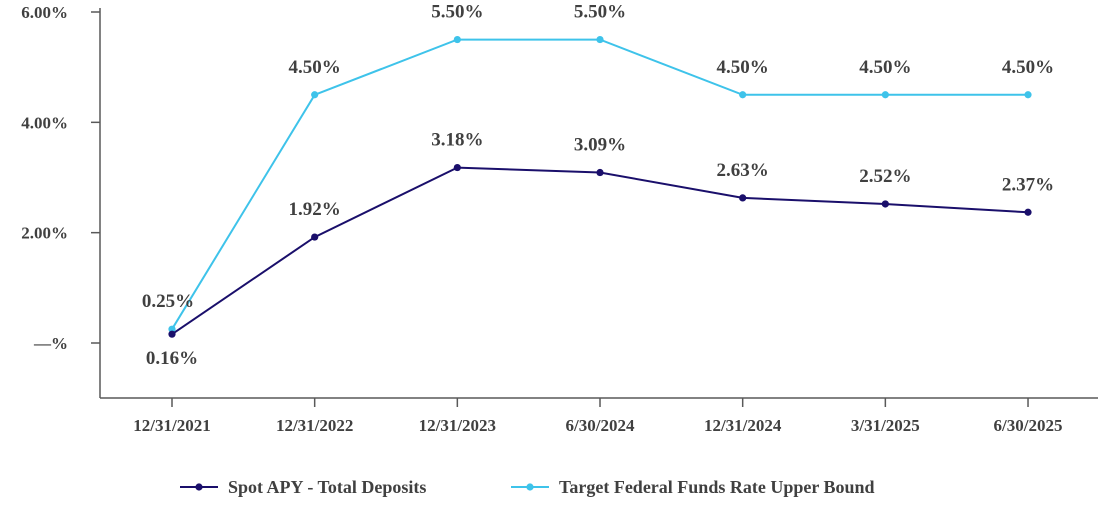 The image size is (1112, 518). What do you see at coordinates (885, 176) in the screenshot?
I see `data-label: 2.52%` at bounding box center [885, 176].